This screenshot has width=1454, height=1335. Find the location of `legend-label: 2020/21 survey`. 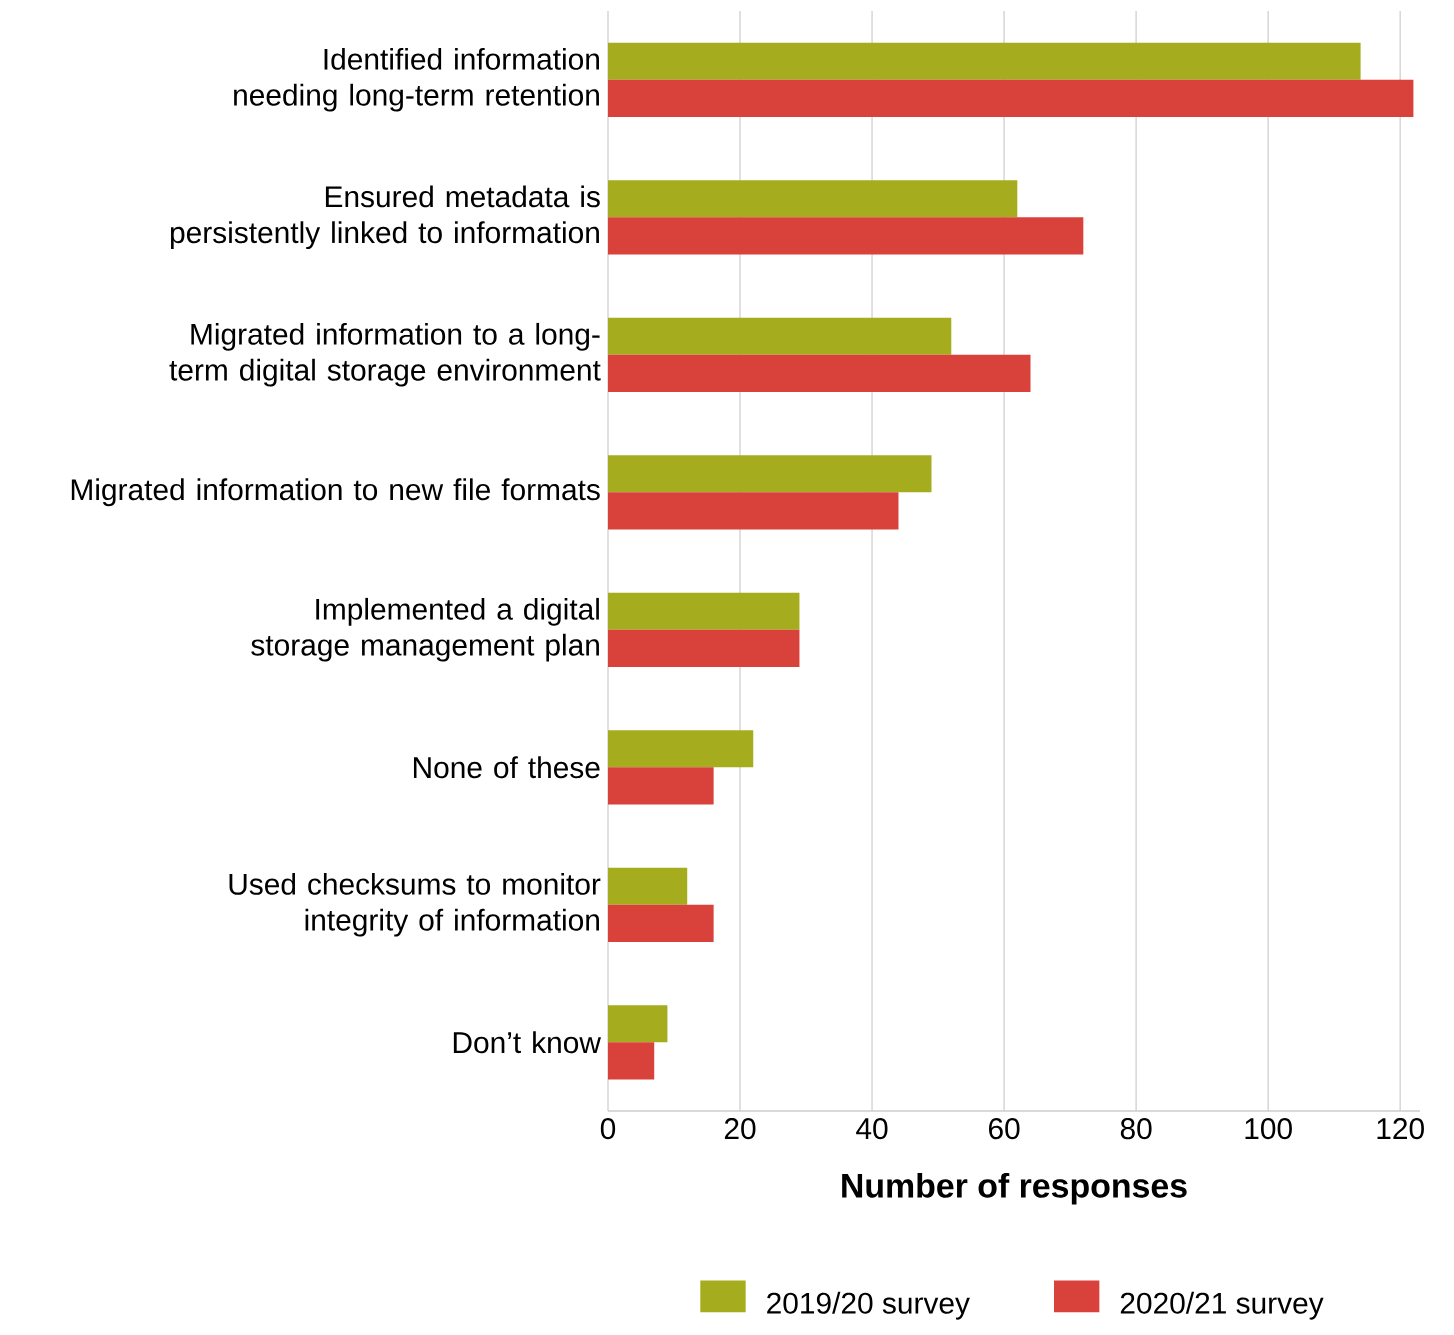

legend-label: 2020/21 survey is located at coordinates (1222, 1305).